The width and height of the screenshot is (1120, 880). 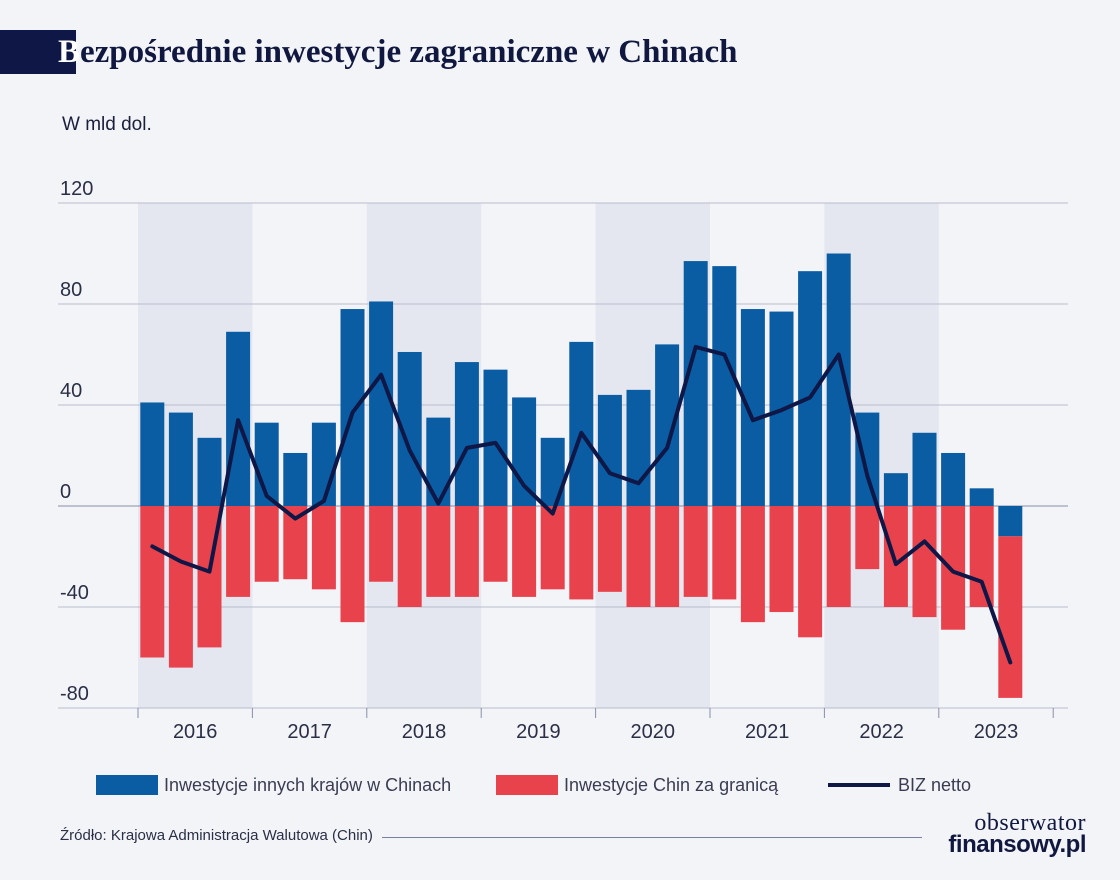 What do you see at coordinates (127, 785) in the screenshot?
I see `legend-swatch-inflows` at bounding box center [127, 785].